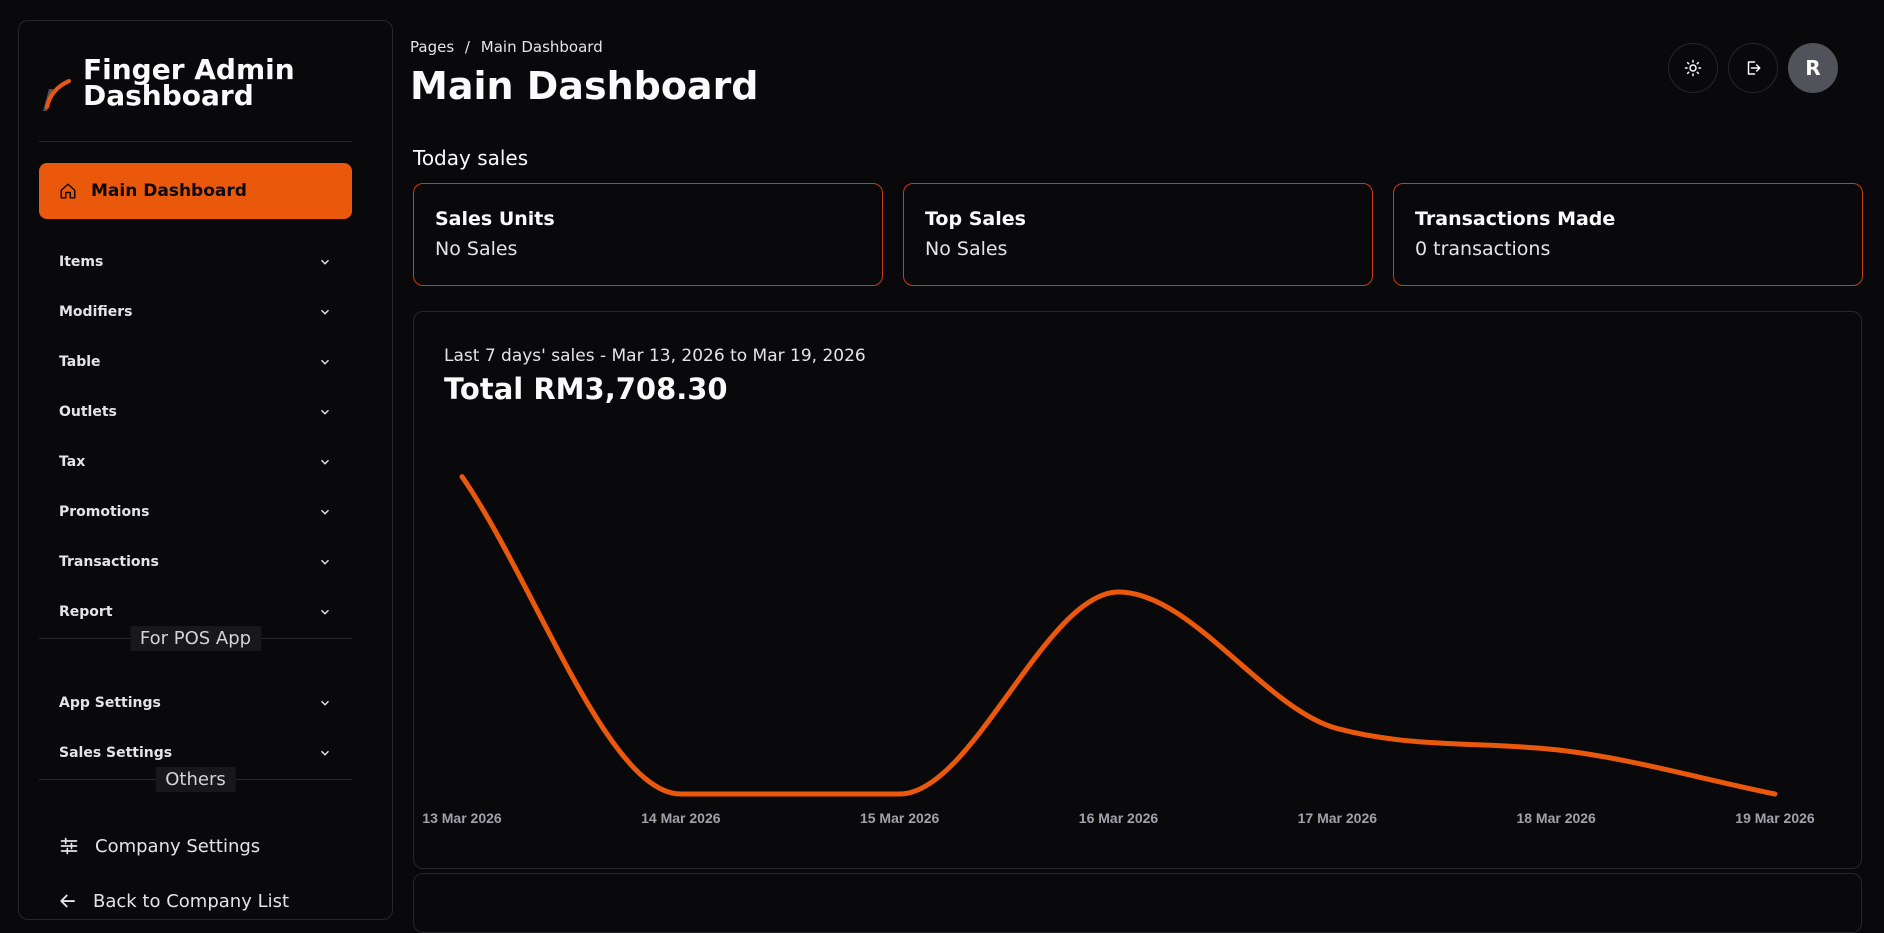  What do you see at coordinates (68, 901) in the screenshot?
I see `arrow-back-icon` at bounding box center [68, 901].